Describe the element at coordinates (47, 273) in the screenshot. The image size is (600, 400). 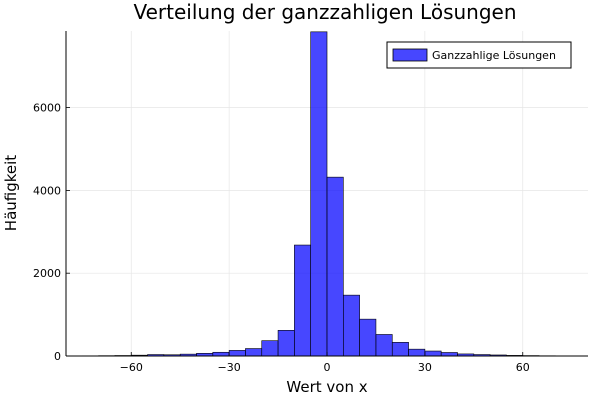
I see `y-tick-label: 2000` at that location.